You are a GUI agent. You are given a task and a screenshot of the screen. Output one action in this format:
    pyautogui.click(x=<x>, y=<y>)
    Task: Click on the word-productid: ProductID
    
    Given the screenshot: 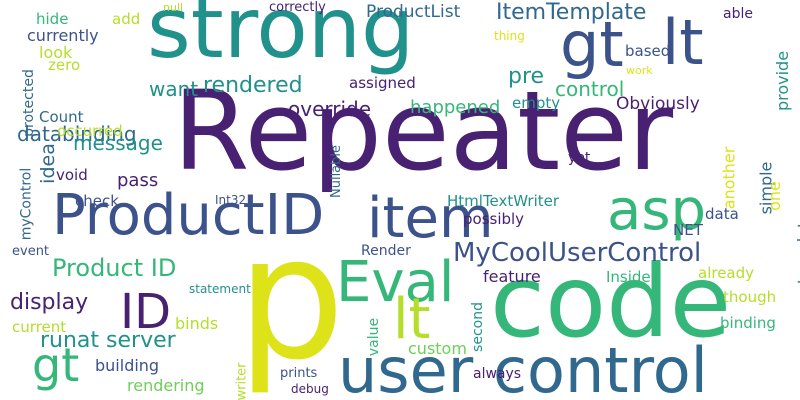 What is the action you would take?
    pyautogui.click(x=188, y=215)
    